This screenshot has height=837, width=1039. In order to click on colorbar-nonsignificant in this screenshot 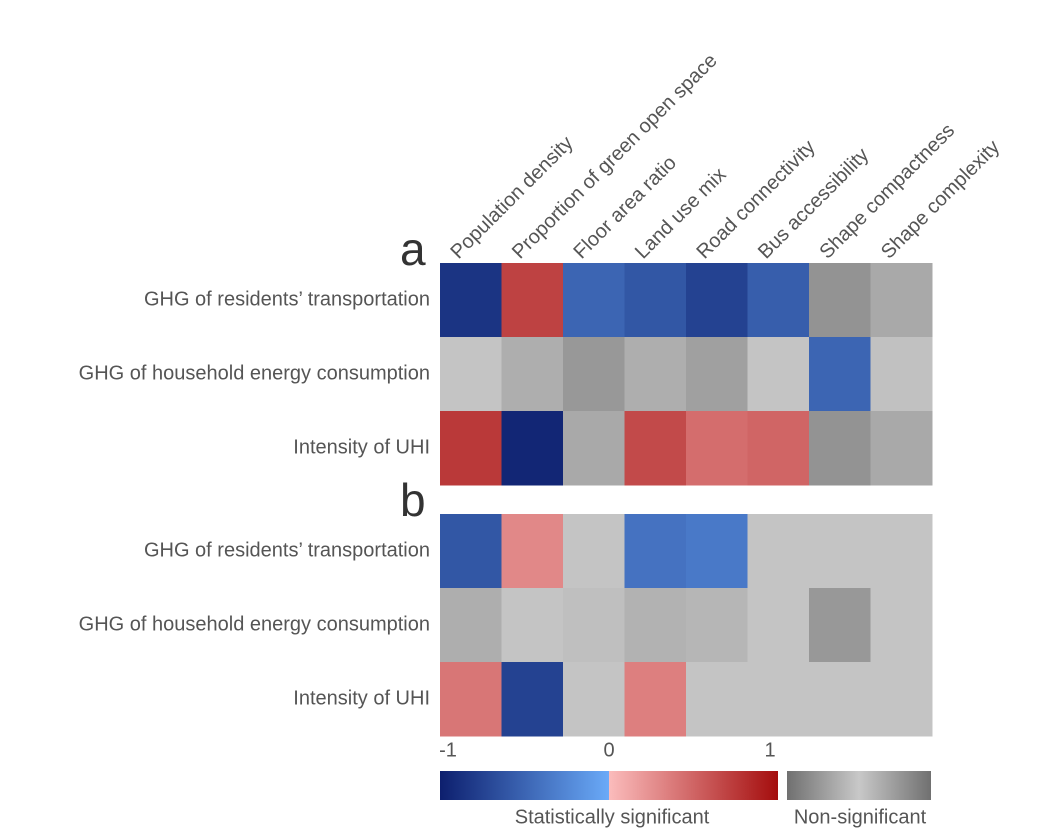, I will do `click(859, 785)`.